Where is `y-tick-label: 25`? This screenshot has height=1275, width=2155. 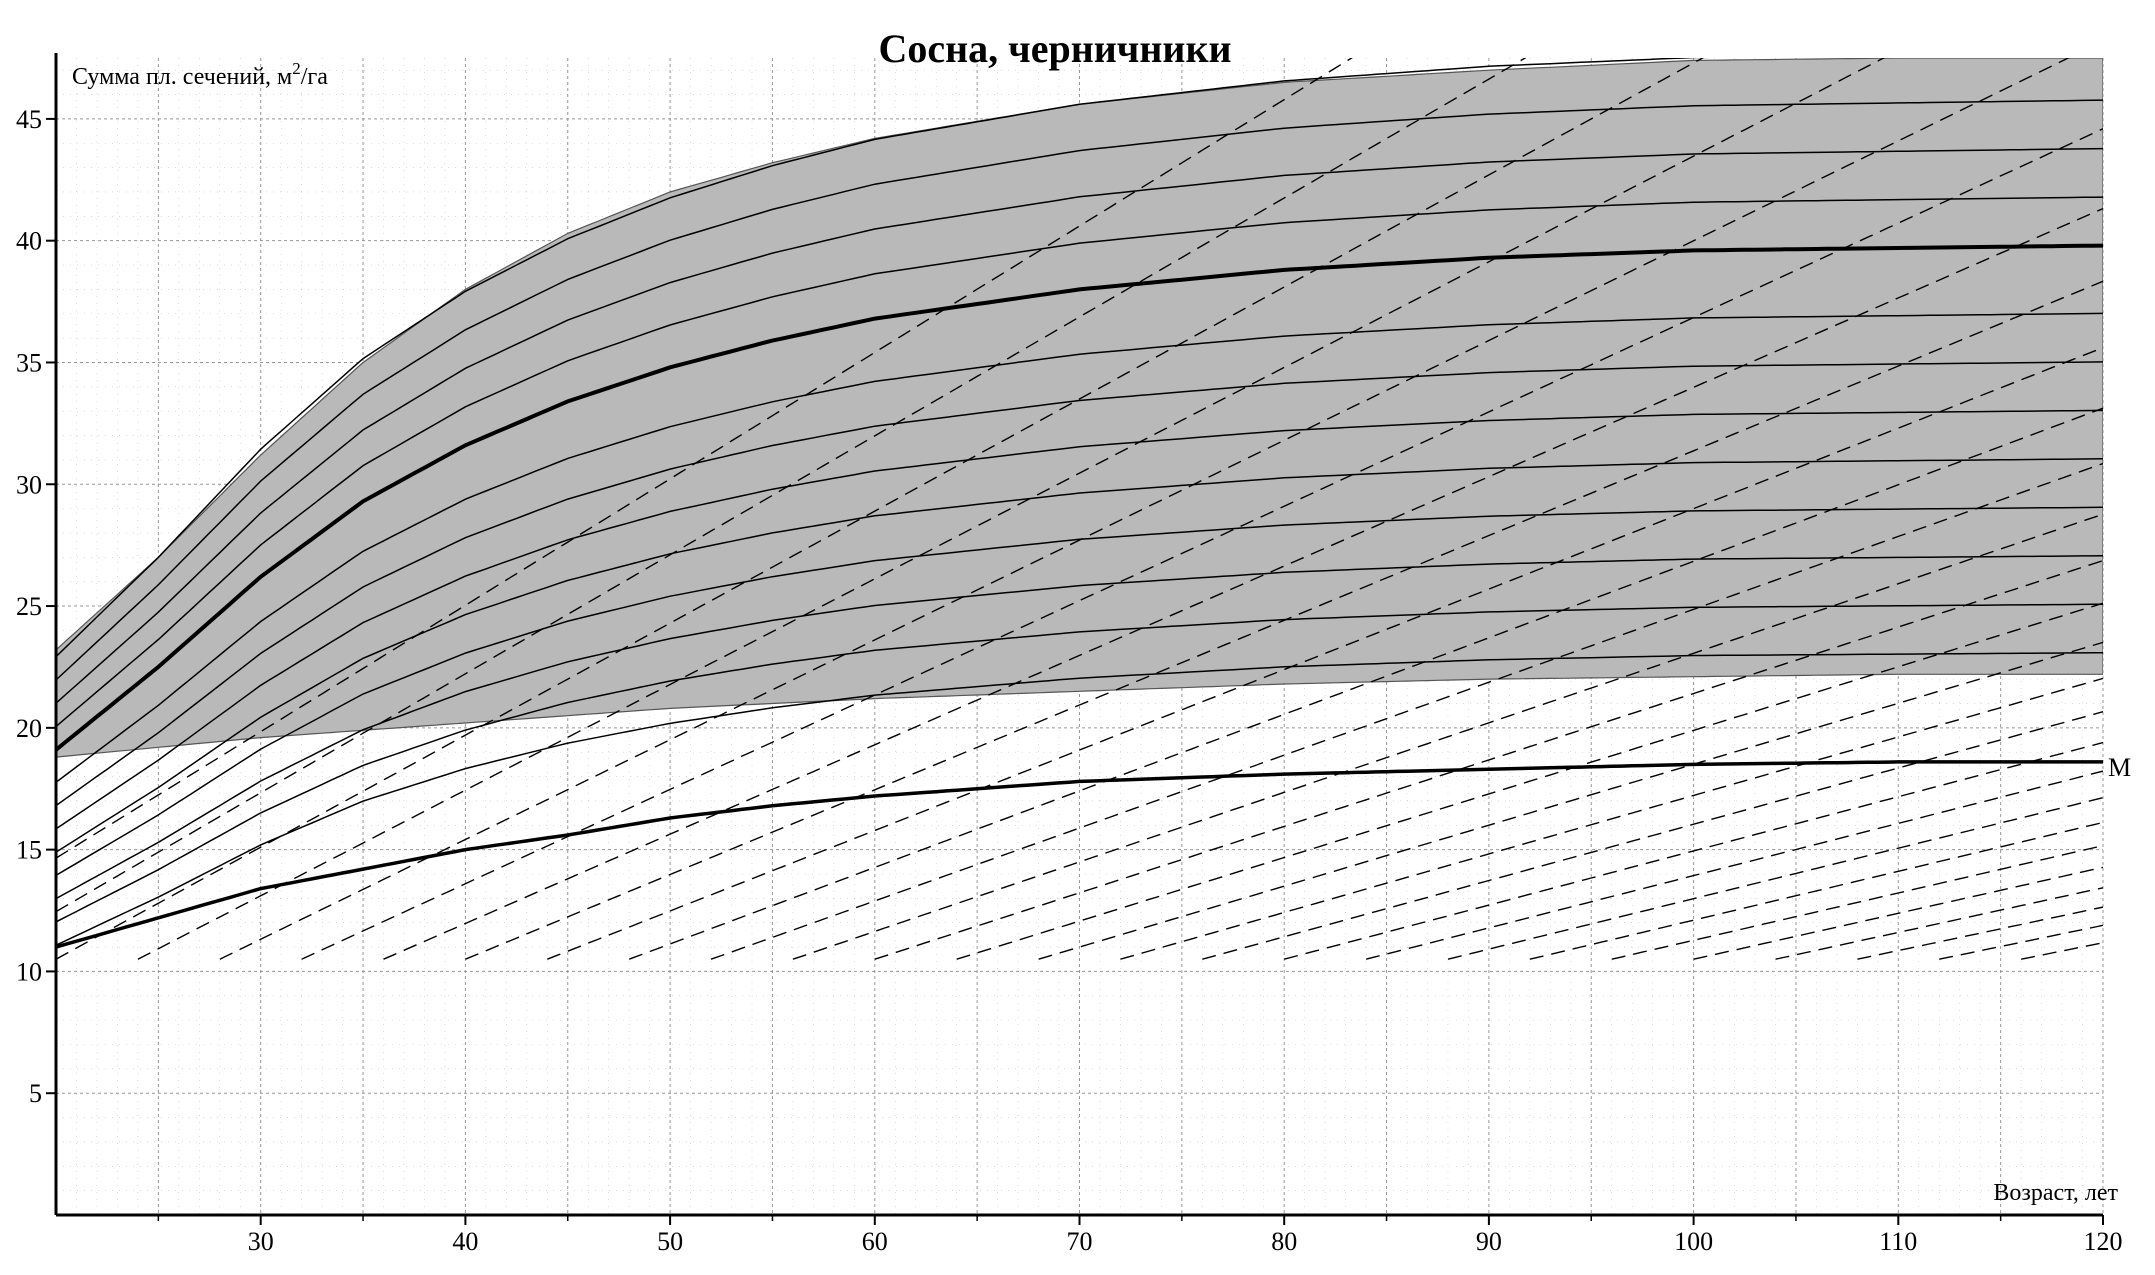
y-tick-label: 25 is located at coordinates (29, 606).